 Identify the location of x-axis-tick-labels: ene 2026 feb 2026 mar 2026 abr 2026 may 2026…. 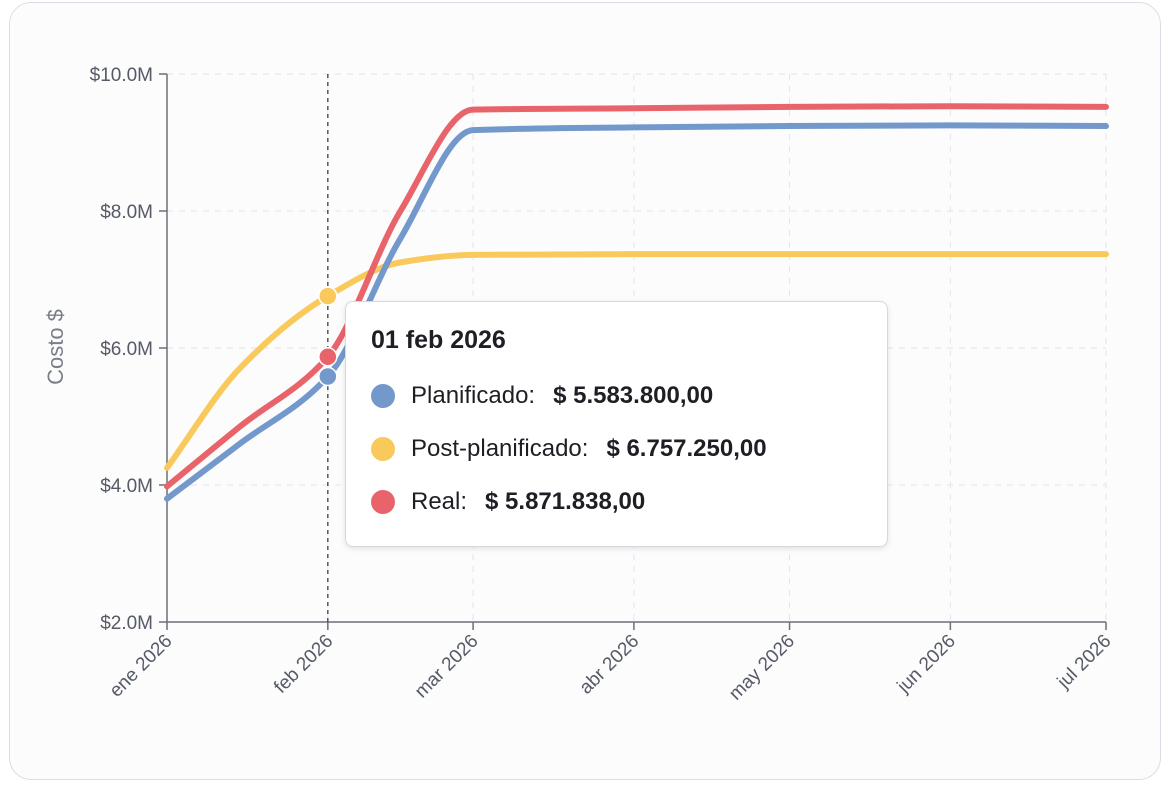
(611, 668).